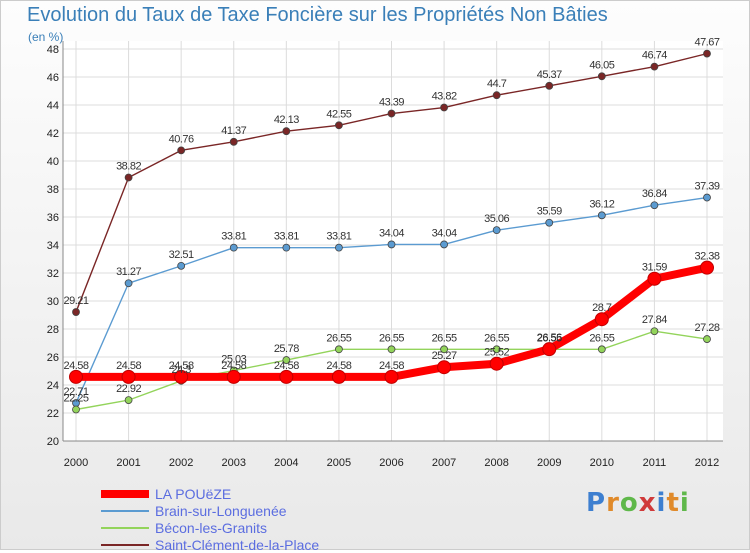 The image size is (750, 553). What do you see at coordinates (496, 353) in the screenshot?
I see `data-label: 25.52` at bounding box center [496, 353].